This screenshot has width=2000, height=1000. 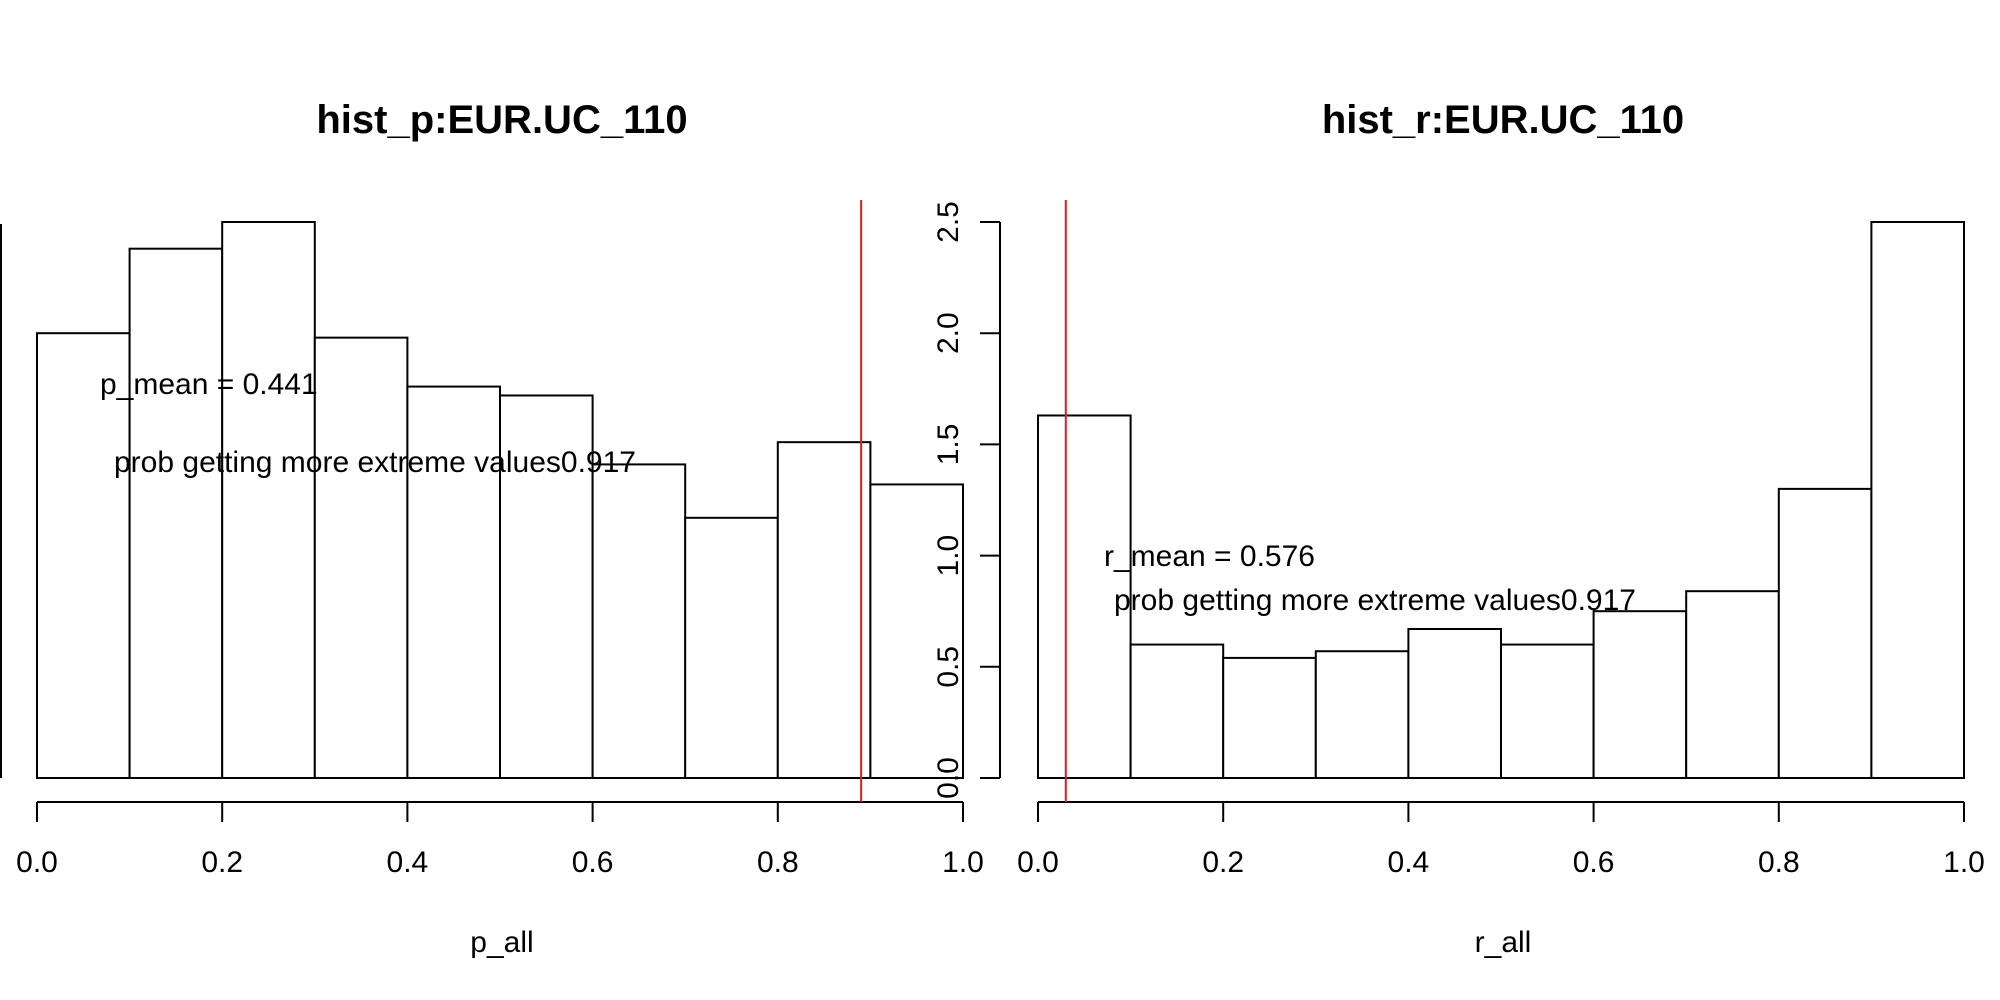 What do you see at coordinates (948, 333) in the screenshot?
I see `panel-r-y-tick-label: 2.0` at bounding box center [948, 333].